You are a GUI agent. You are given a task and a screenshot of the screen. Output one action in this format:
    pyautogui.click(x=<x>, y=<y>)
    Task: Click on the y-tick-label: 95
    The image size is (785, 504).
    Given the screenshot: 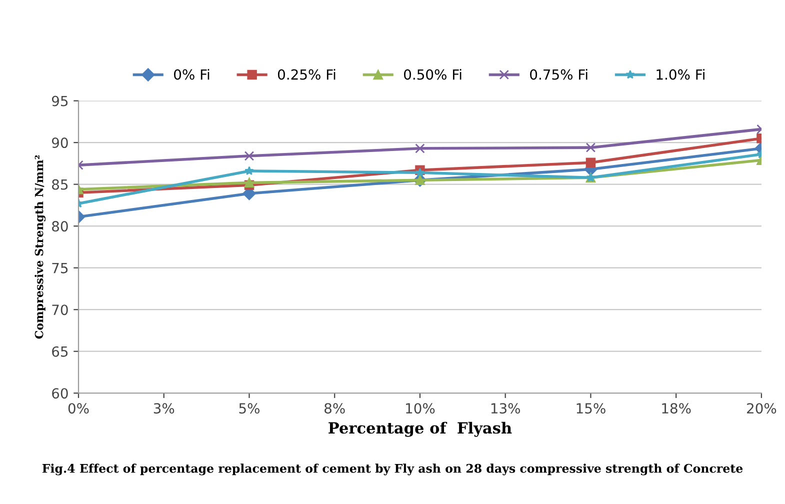 What is the action you would take?
    pyautogui.click(x=60, y=101)
    